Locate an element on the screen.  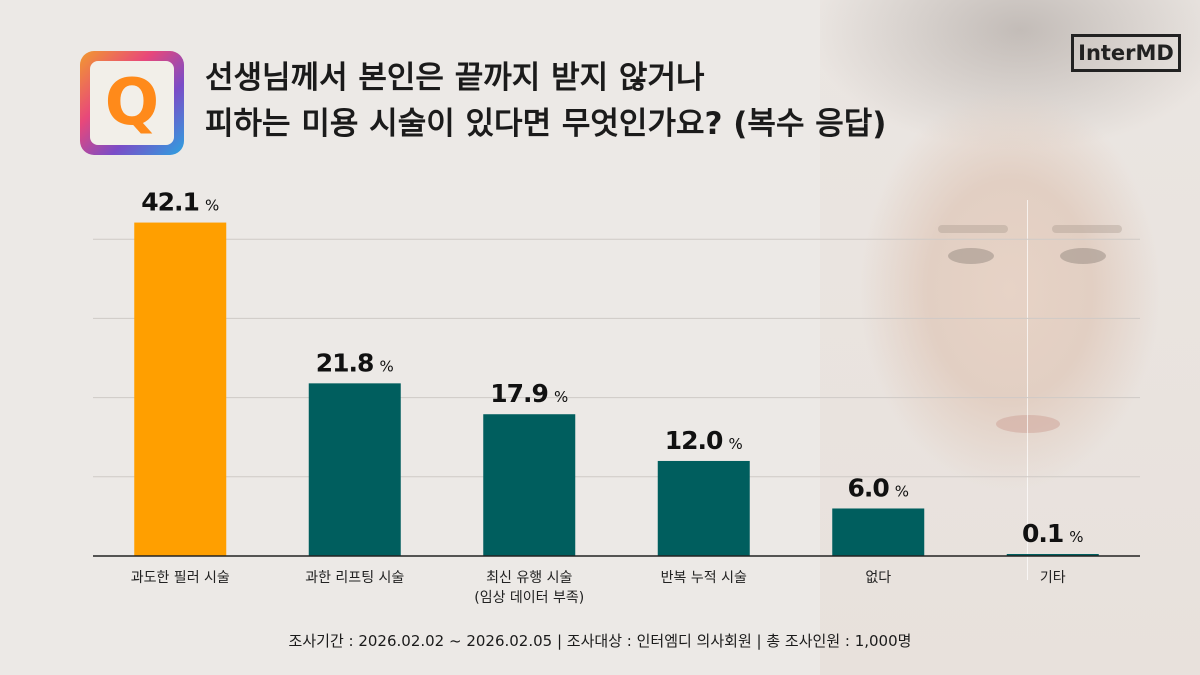
value-label-2: 21.8% is located at coordinates (355, 362).